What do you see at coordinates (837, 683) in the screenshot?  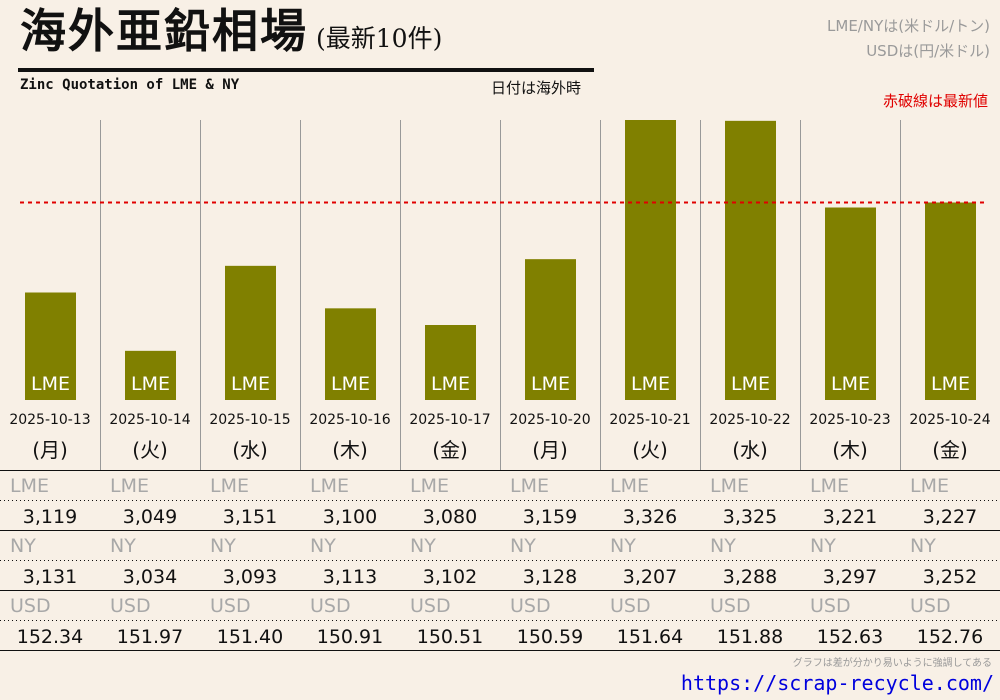 I see `site-link: https://scrap-recycle.com/` at bounding box center [837, 683].